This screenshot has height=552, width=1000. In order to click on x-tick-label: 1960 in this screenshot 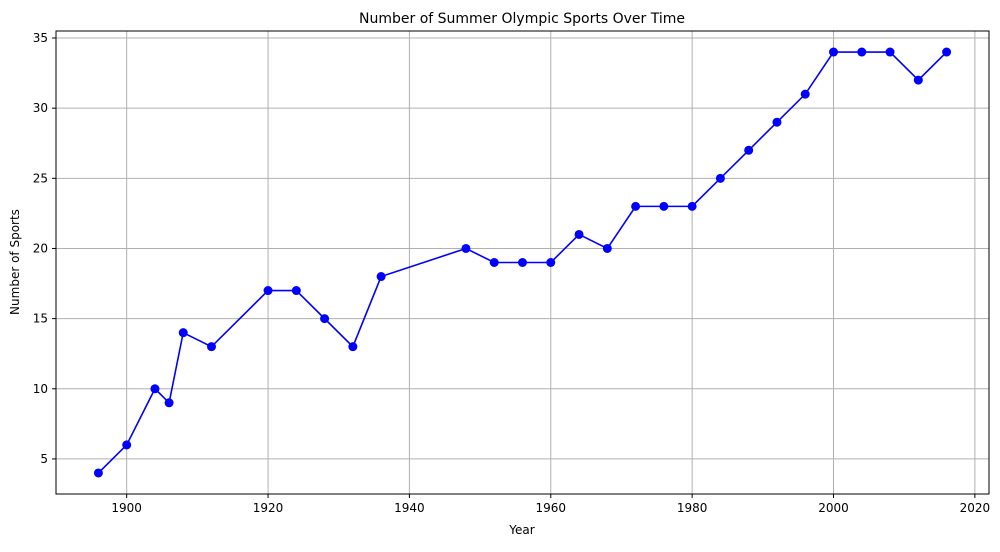, I will do `click(550, 508)`.